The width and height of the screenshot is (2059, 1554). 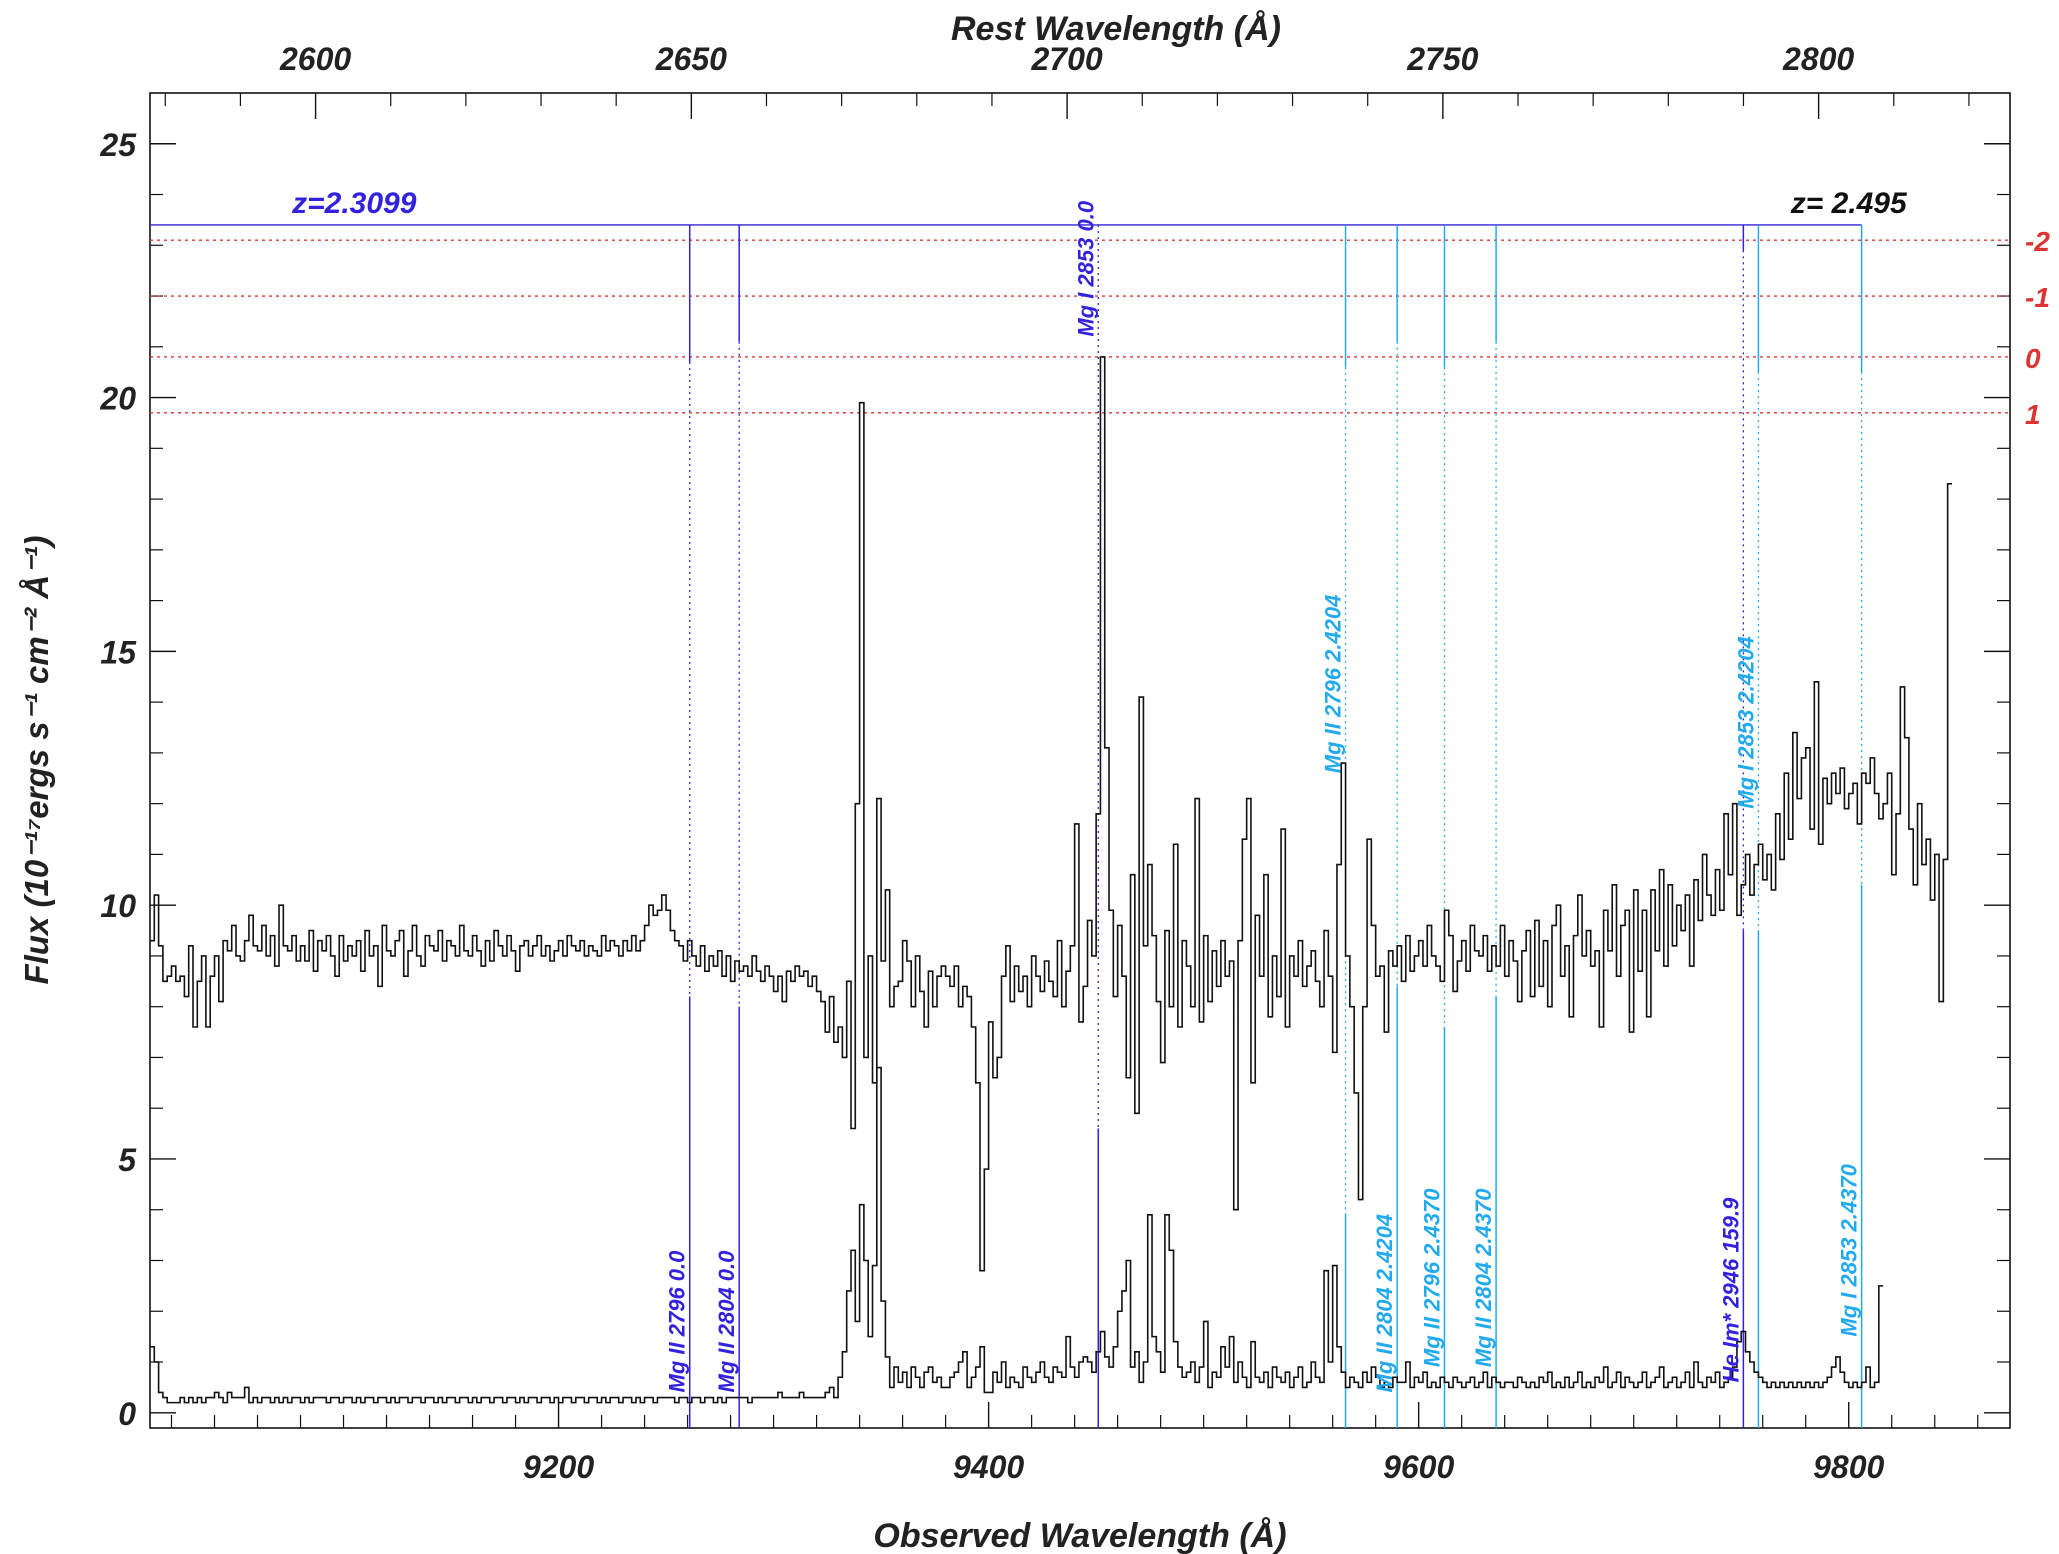 I want to click on x-tick-label: 9800, so click(x=1848, y=1467).